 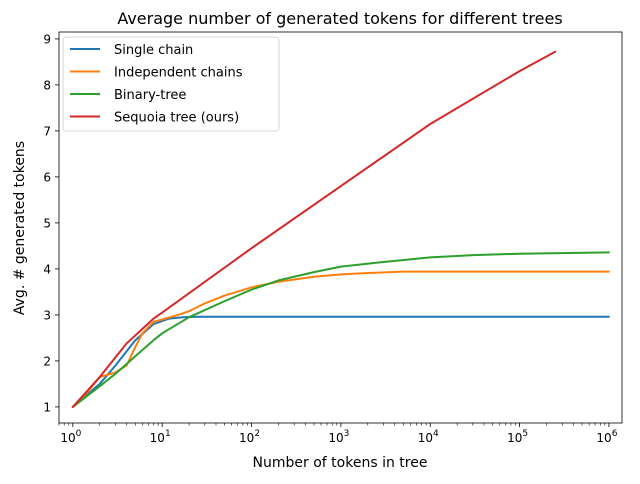 I want to click on y-axis: 1 2 3 4 5 6 7 8 9, so click(x=51, y=223).